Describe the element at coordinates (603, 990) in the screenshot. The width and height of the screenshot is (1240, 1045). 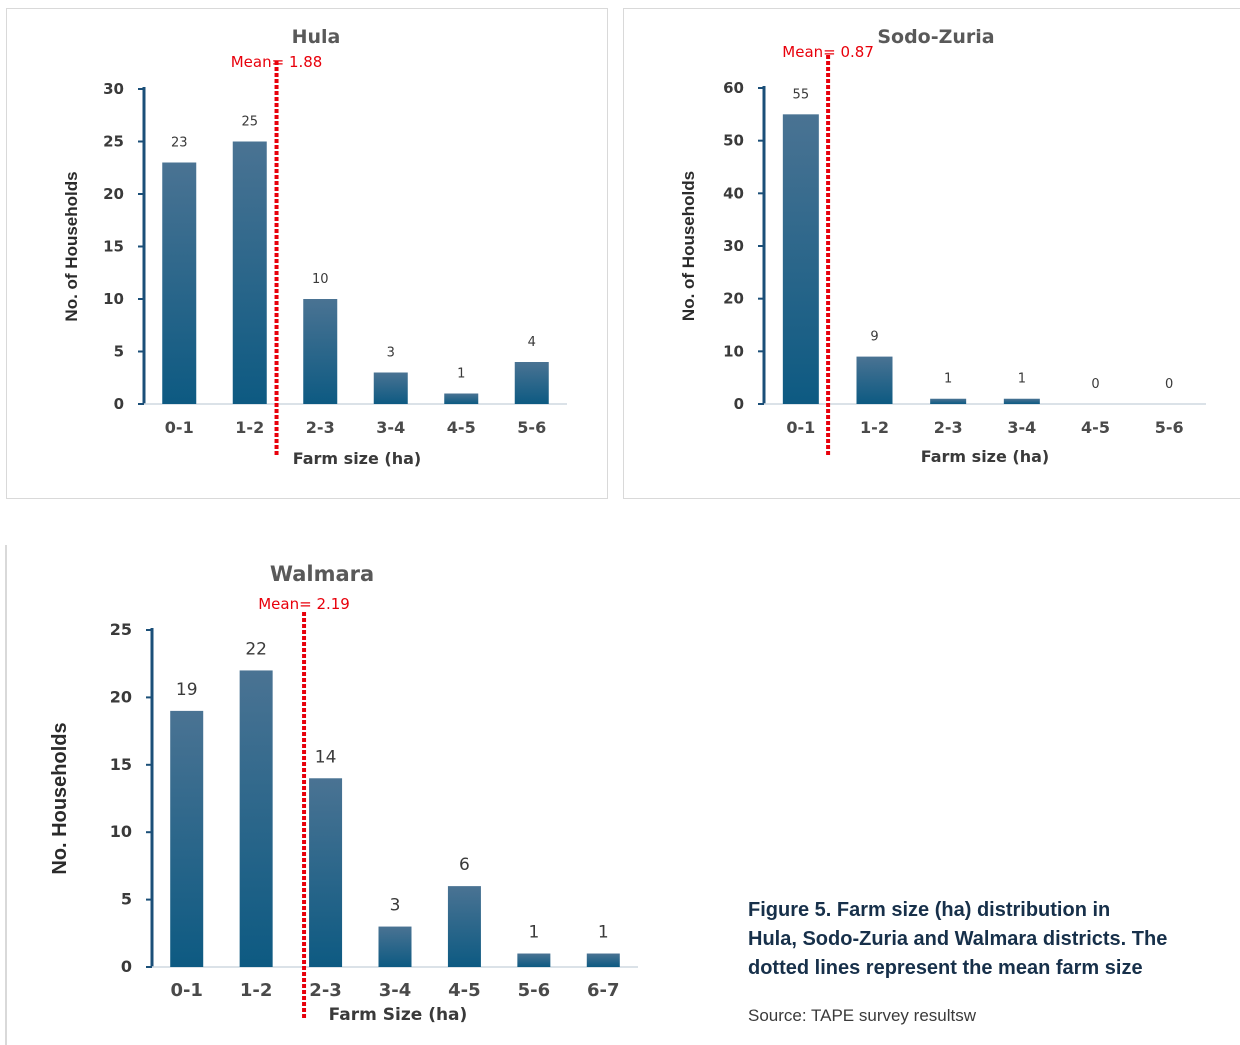
I see `x-tick-label: 6-7` at that location.